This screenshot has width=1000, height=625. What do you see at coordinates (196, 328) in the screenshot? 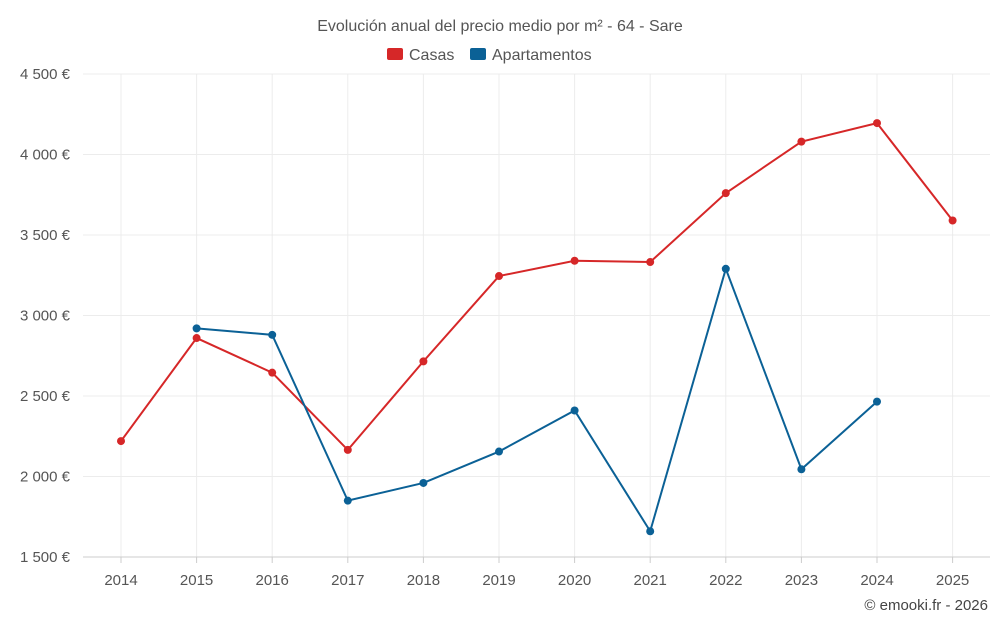
I see `data-point-apartamentos-2015` at bounding box center [196, 328].